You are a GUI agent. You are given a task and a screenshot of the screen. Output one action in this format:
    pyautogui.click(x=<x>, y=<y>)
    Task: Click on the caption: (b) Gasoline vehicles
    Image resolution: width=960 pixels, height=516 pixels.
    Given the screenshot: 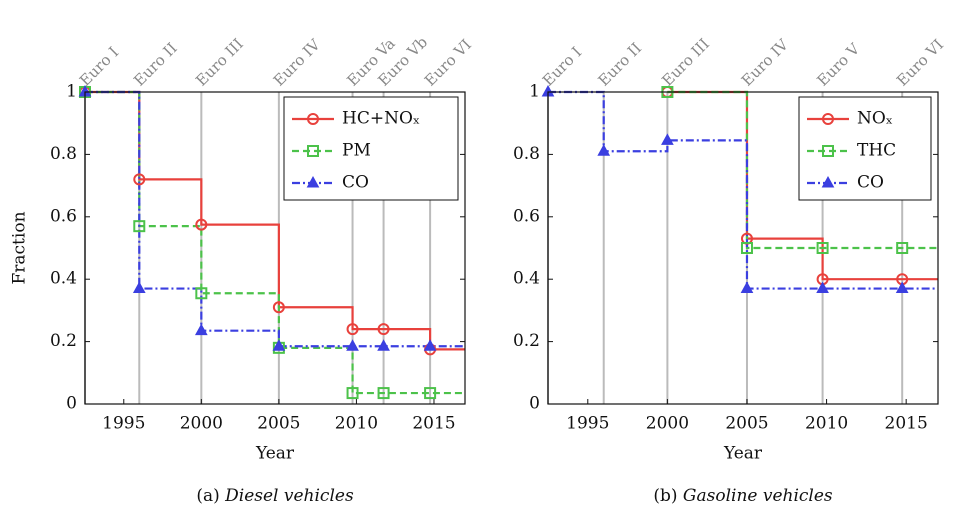 What is the action you would take?
    pyautogui.click(x=743, y=496)
    